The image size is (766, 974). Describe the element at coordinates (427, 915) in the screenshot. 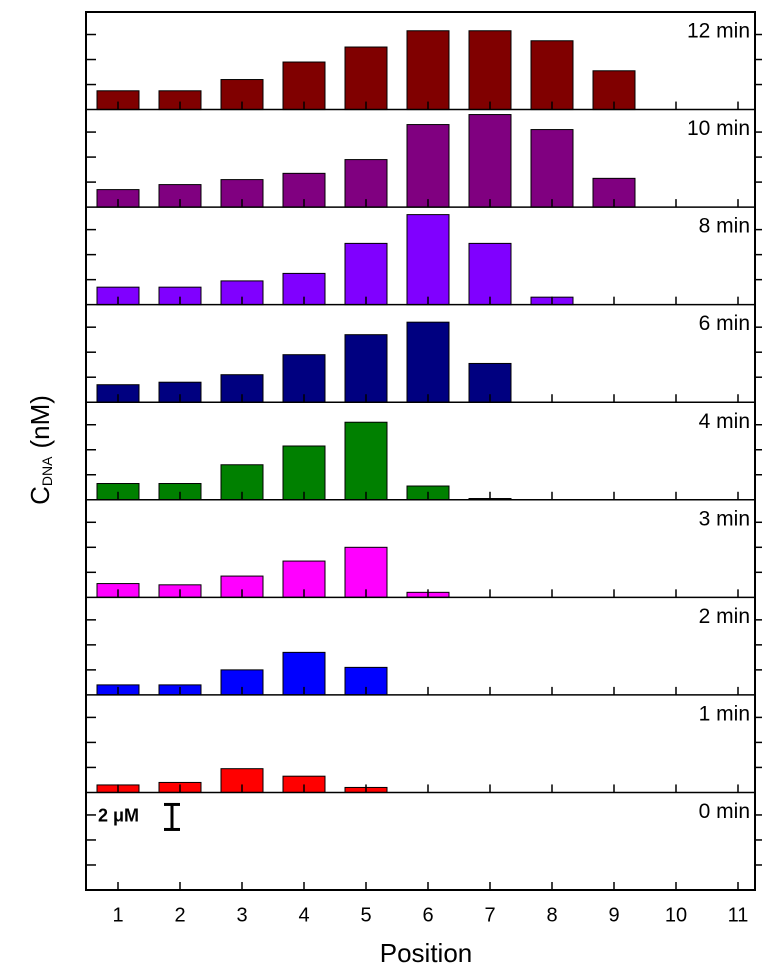

I see `x-tick-label: 6` at that location.